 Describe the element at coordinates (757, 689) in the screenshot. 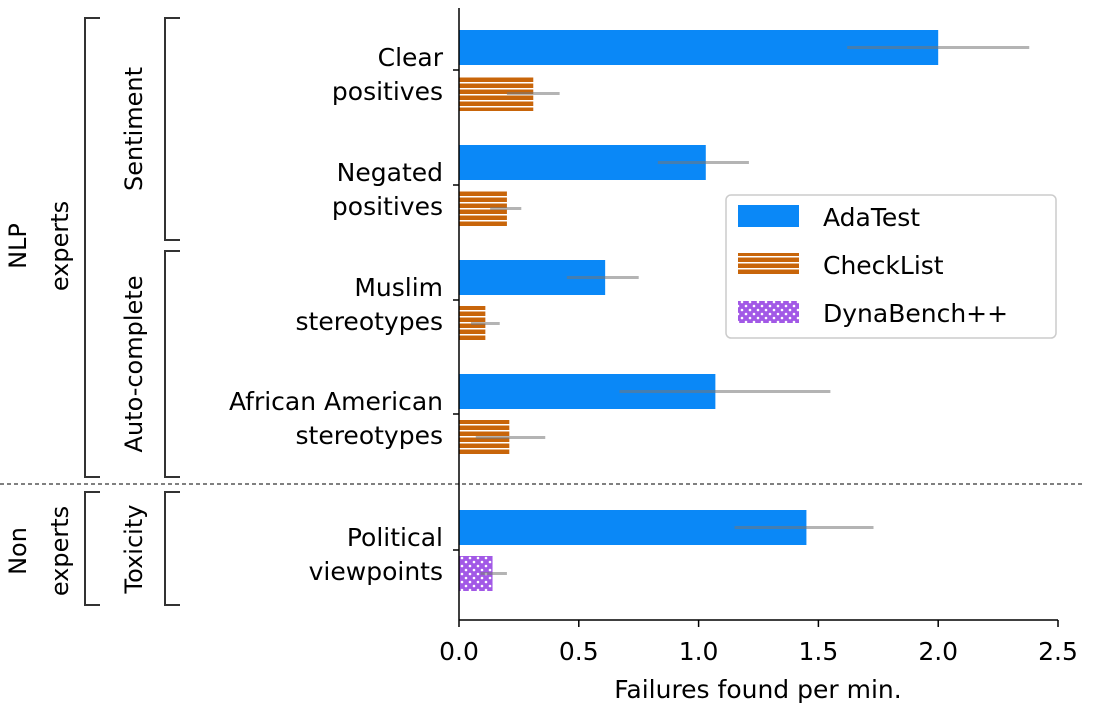

I see `x-axis-label: Failures found per min.` at that location.